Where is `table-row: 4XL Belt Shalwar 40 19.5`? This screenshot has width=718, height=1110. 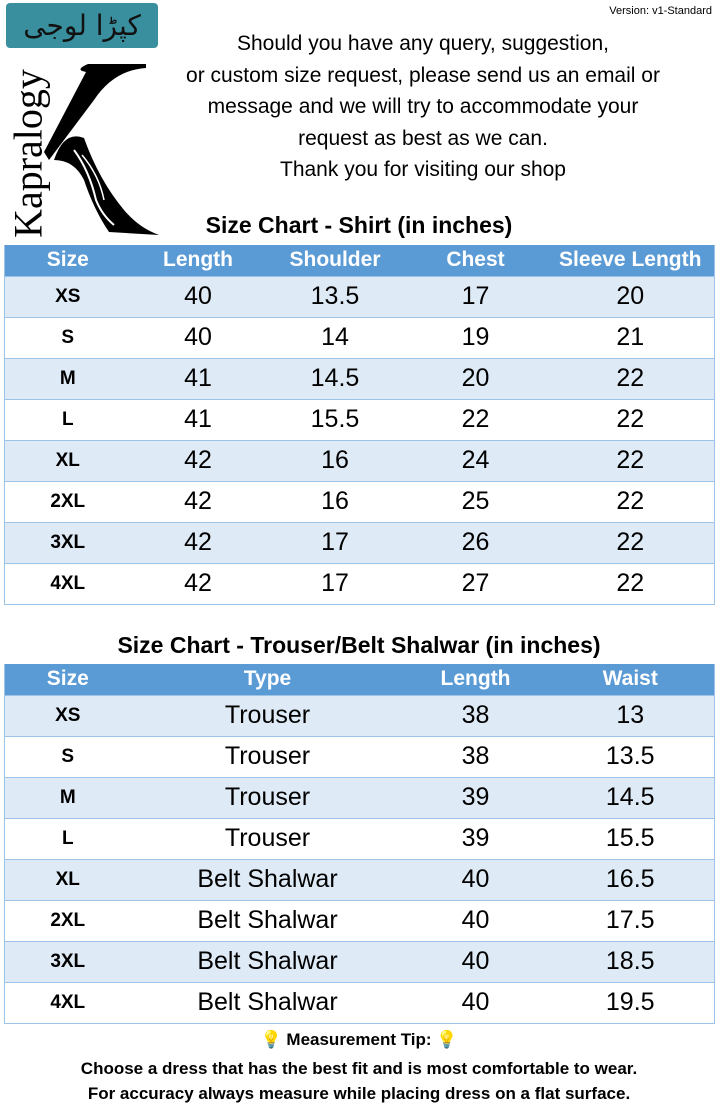
table-row: 4XL Belt Shalwar 40 19.5 is located at coordinates (359, 1002).